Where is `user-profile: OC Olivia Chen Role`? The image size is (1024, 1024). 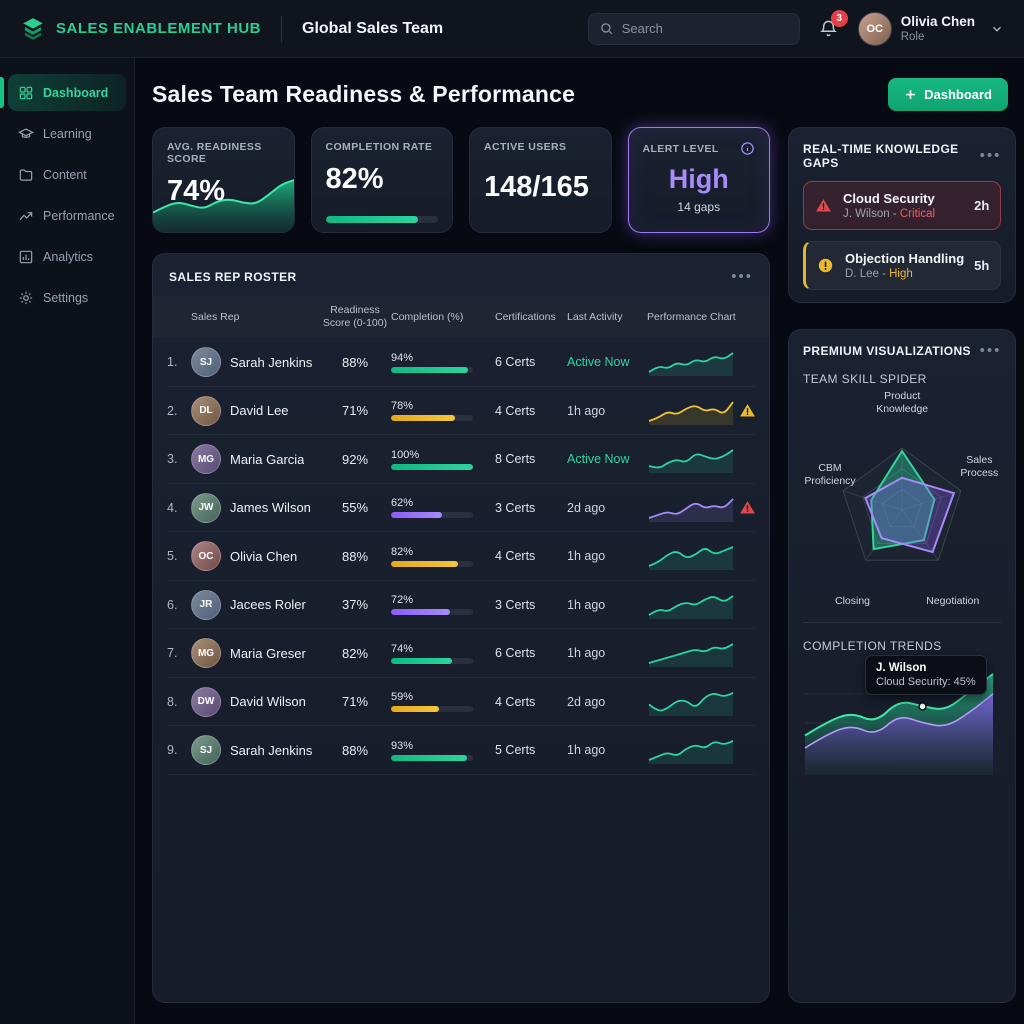
user-profile: OC Olivia Chen Role is located at coordinates (930, 28).